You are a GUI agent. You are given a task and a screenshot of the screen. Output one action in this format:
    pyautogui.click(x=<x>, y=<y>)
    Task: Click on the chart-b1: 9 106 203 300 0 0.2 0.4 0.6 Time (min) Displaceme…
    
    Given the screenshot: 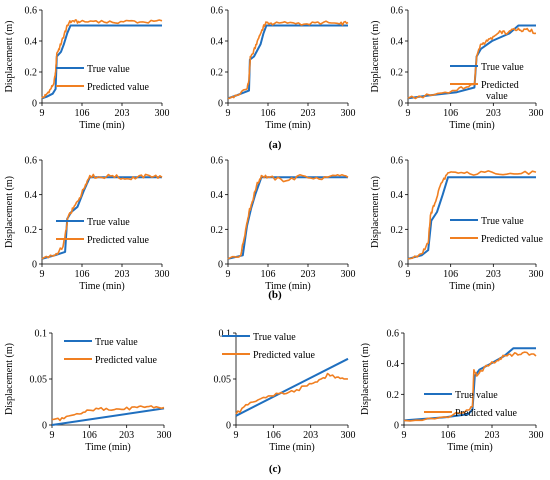 What is the action you would take?
    pyautogui.click(x=87, y=224)
    